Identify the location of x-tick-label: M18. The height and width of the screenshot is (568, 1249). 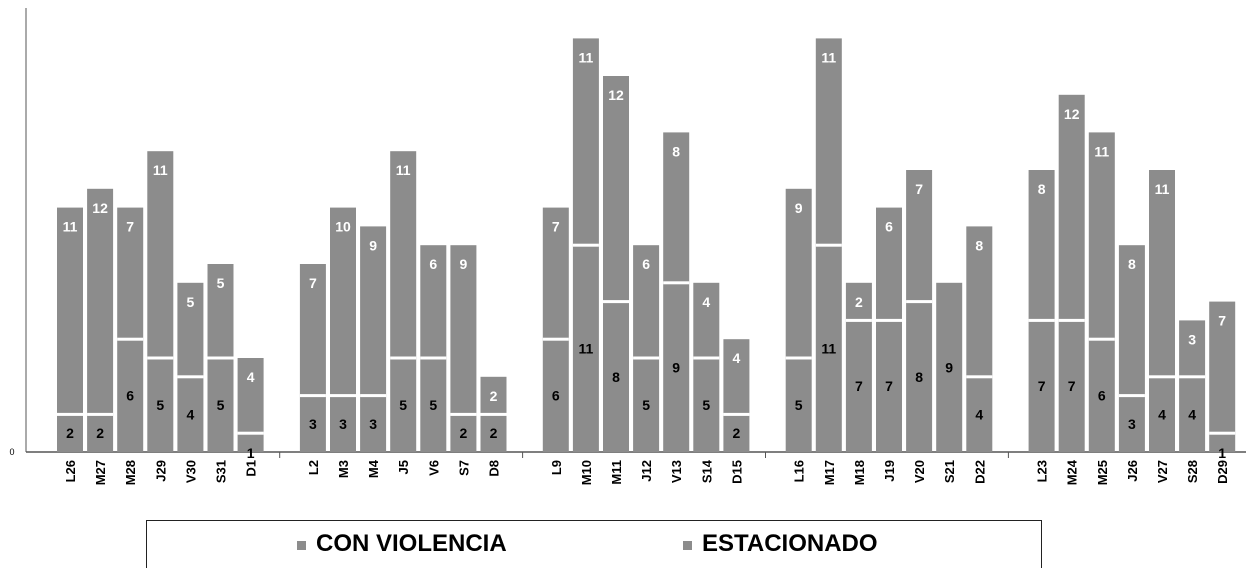
(859, 472).